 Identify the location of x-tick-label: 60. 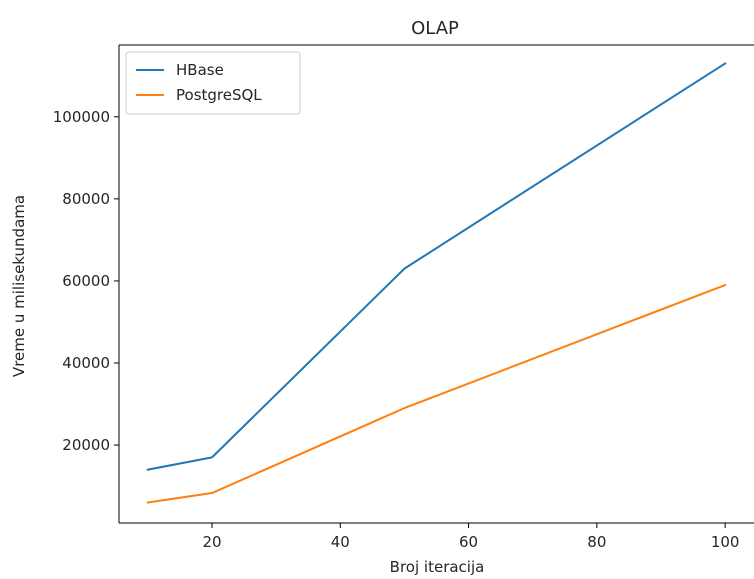
(468, 542).